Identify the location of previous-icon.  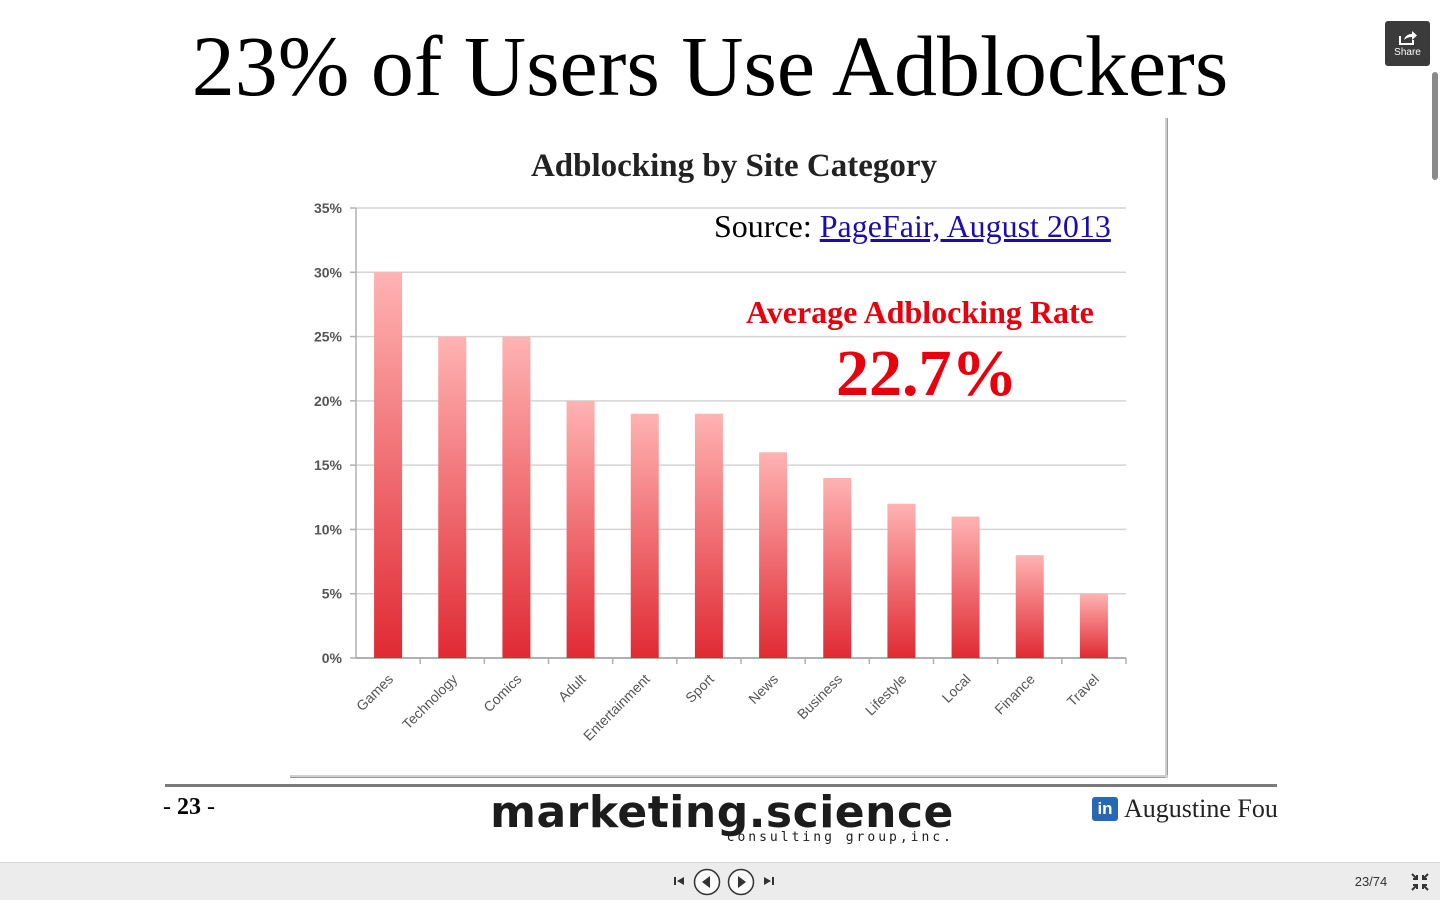
(707, 882).